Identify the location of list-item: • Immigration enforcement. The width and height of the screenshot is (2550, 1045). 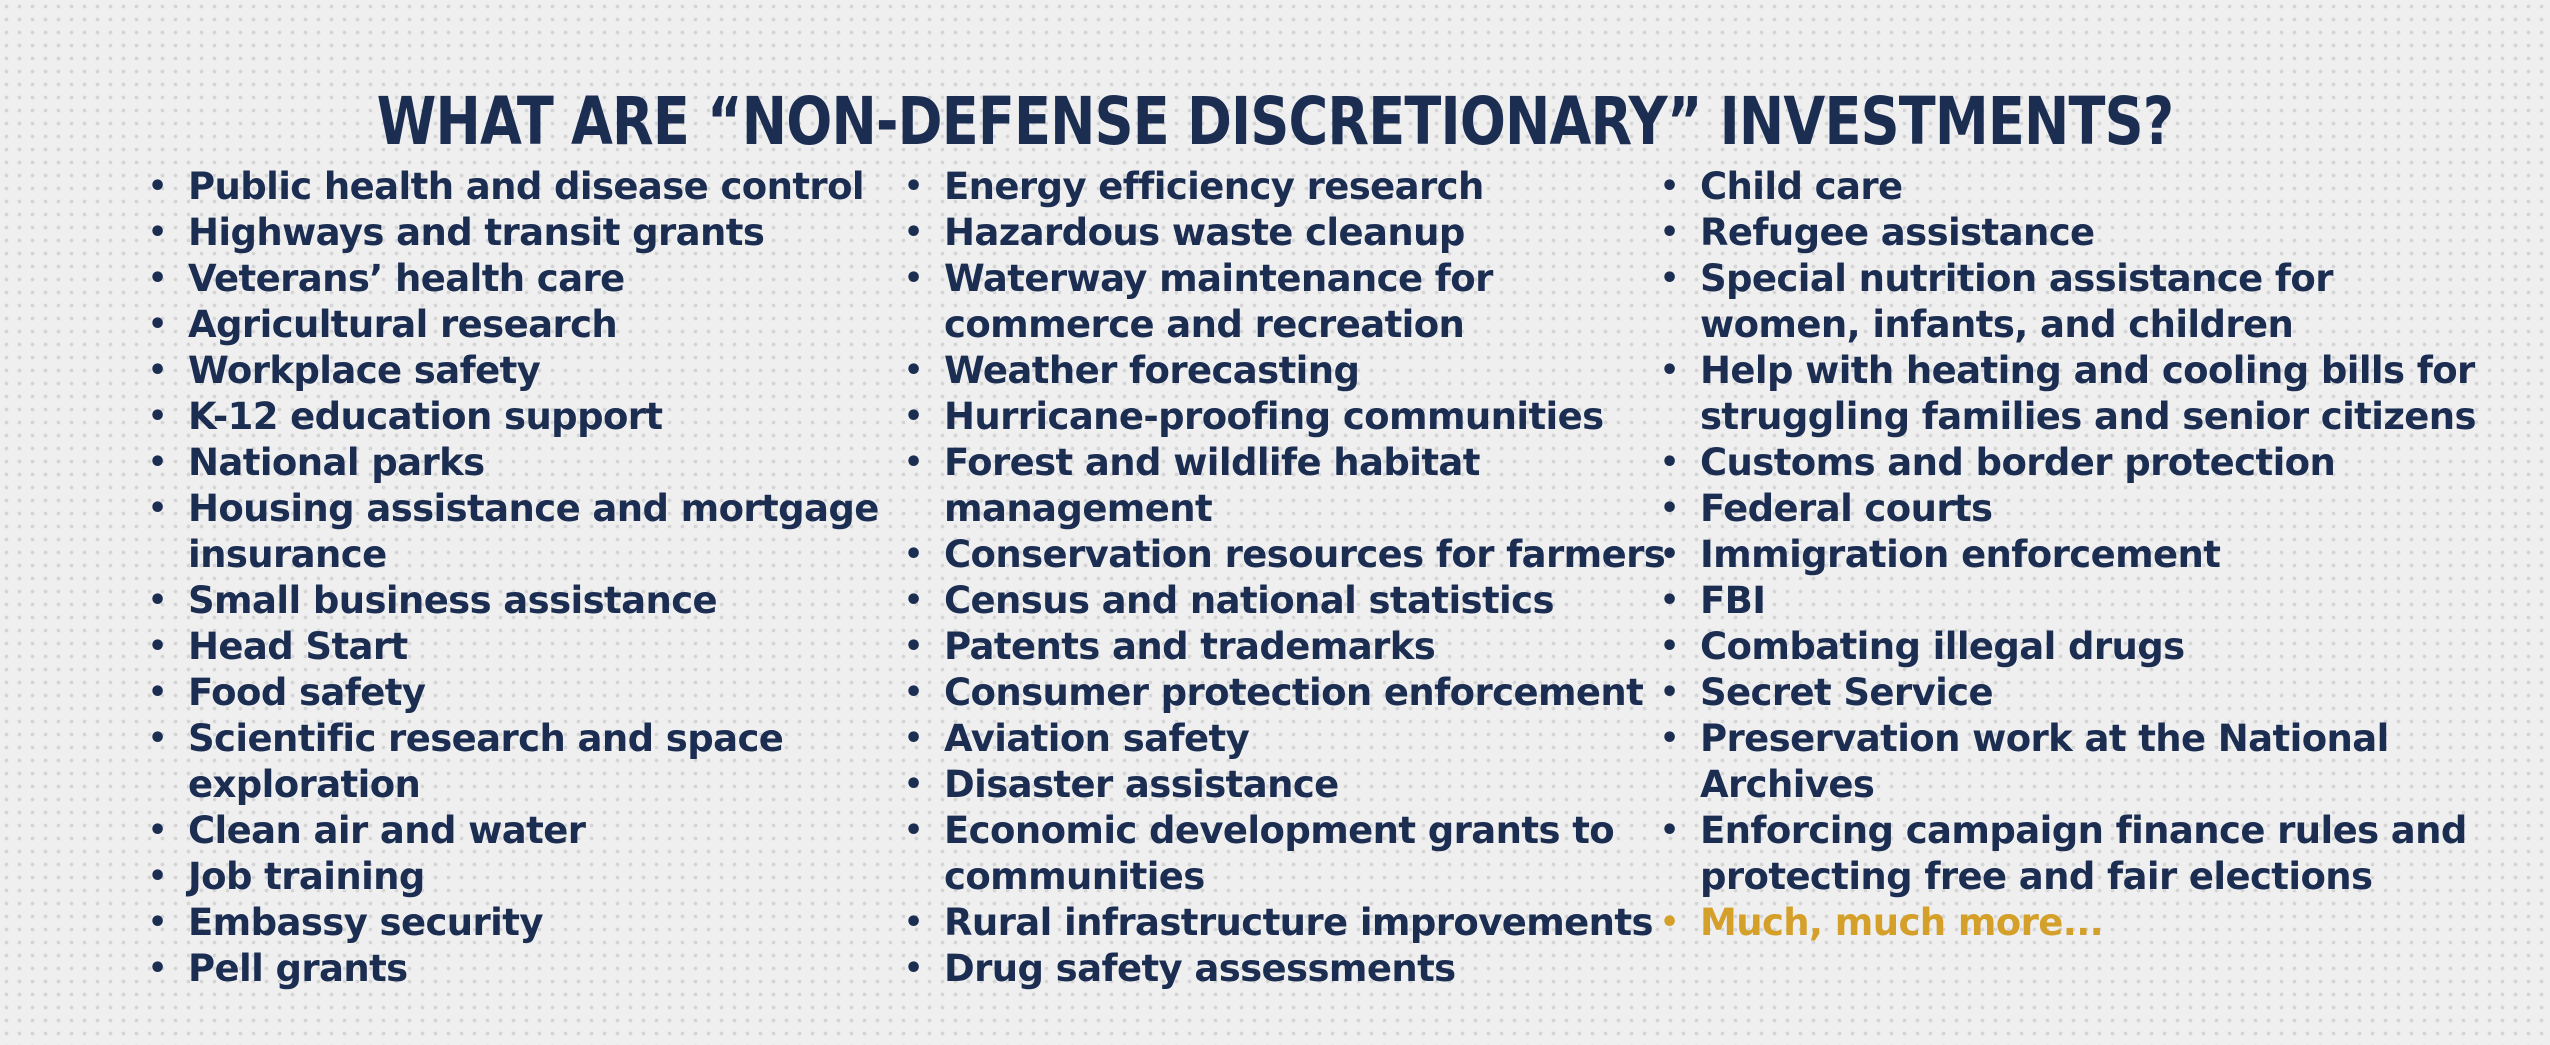
(2040, 555).